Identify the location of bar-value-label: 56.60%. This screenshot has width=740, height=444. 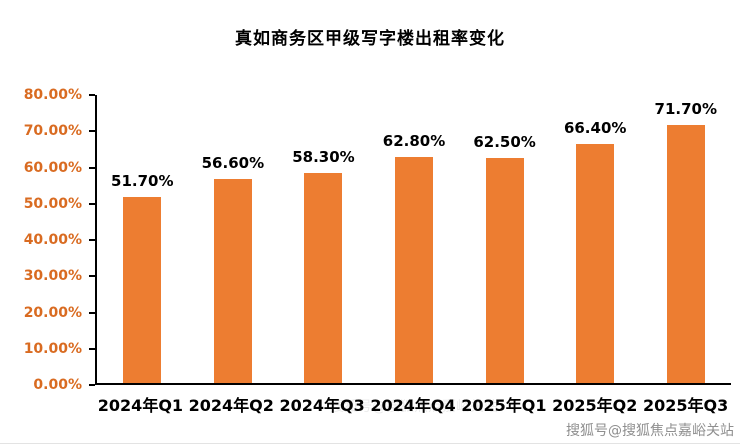
(233, 163).